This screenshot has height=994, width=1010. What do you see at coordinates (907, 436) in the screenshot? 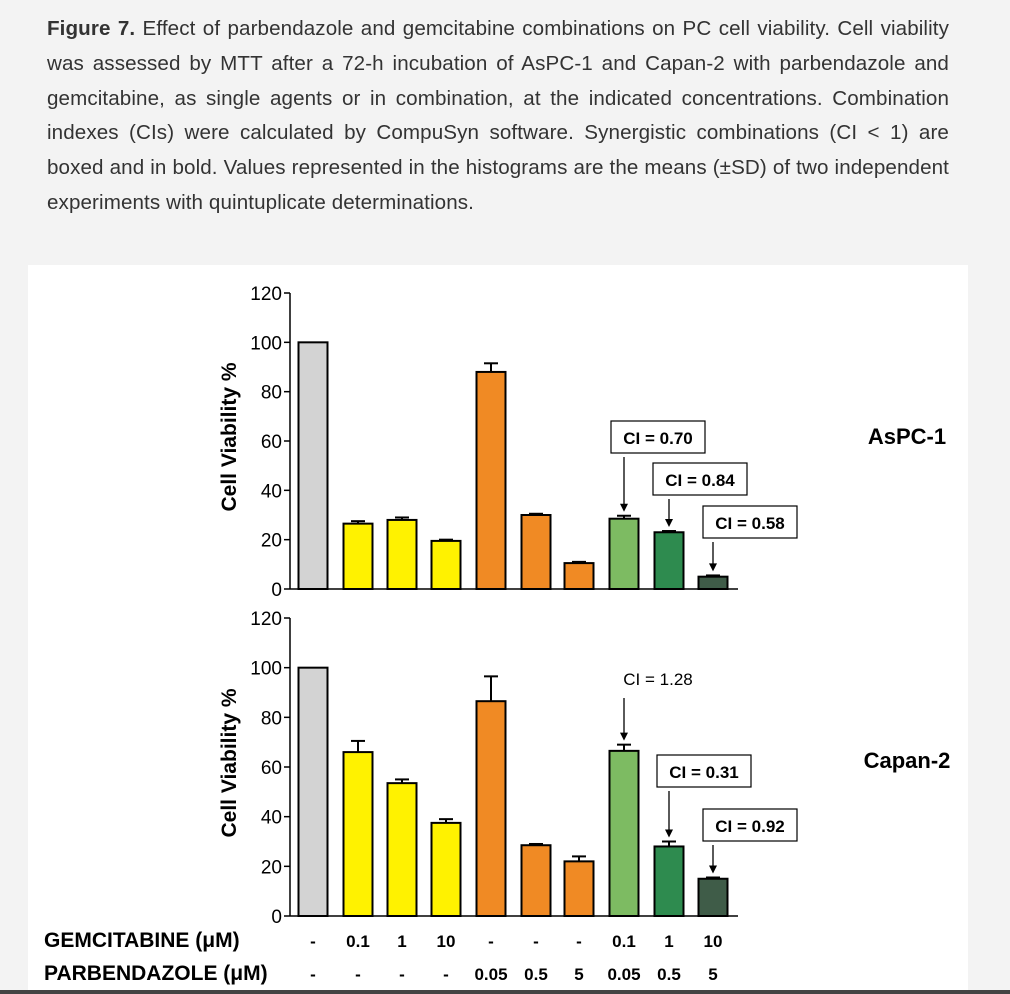
I see `panel-label: AsPC-1` at bounding box center [907, 436].